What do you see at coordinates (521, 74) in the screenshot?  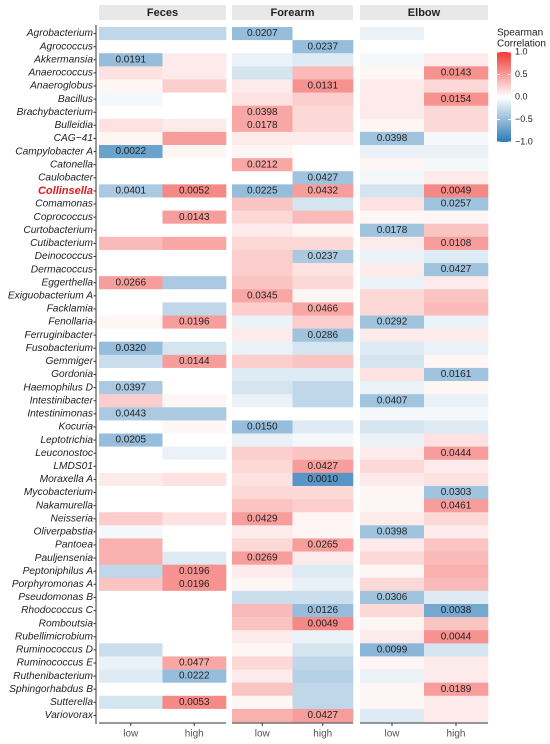 I see `colorbar-label: 0.5` at bounding box center [521, 74].